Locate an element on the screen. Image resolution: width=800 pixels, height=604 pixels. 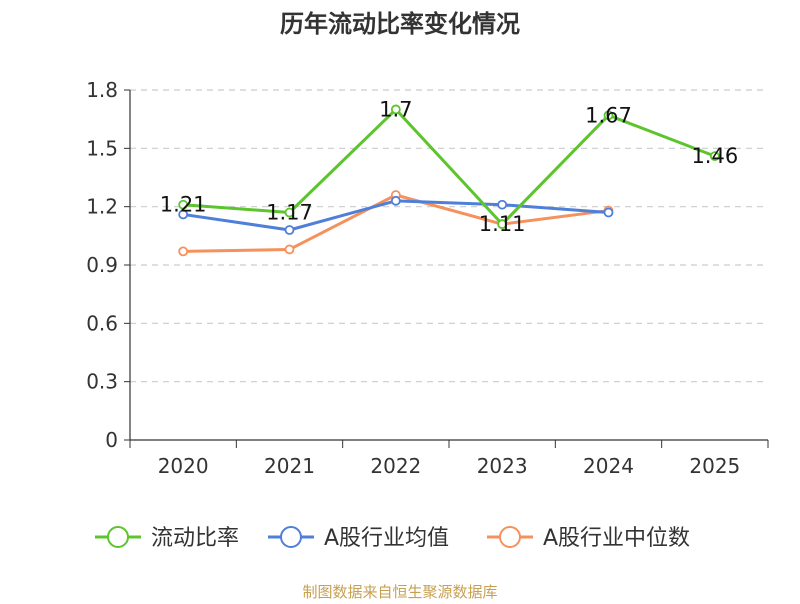
legend: 流动比率 A股行业均值 A股行业中位数 is located at coordinates (392, 538).